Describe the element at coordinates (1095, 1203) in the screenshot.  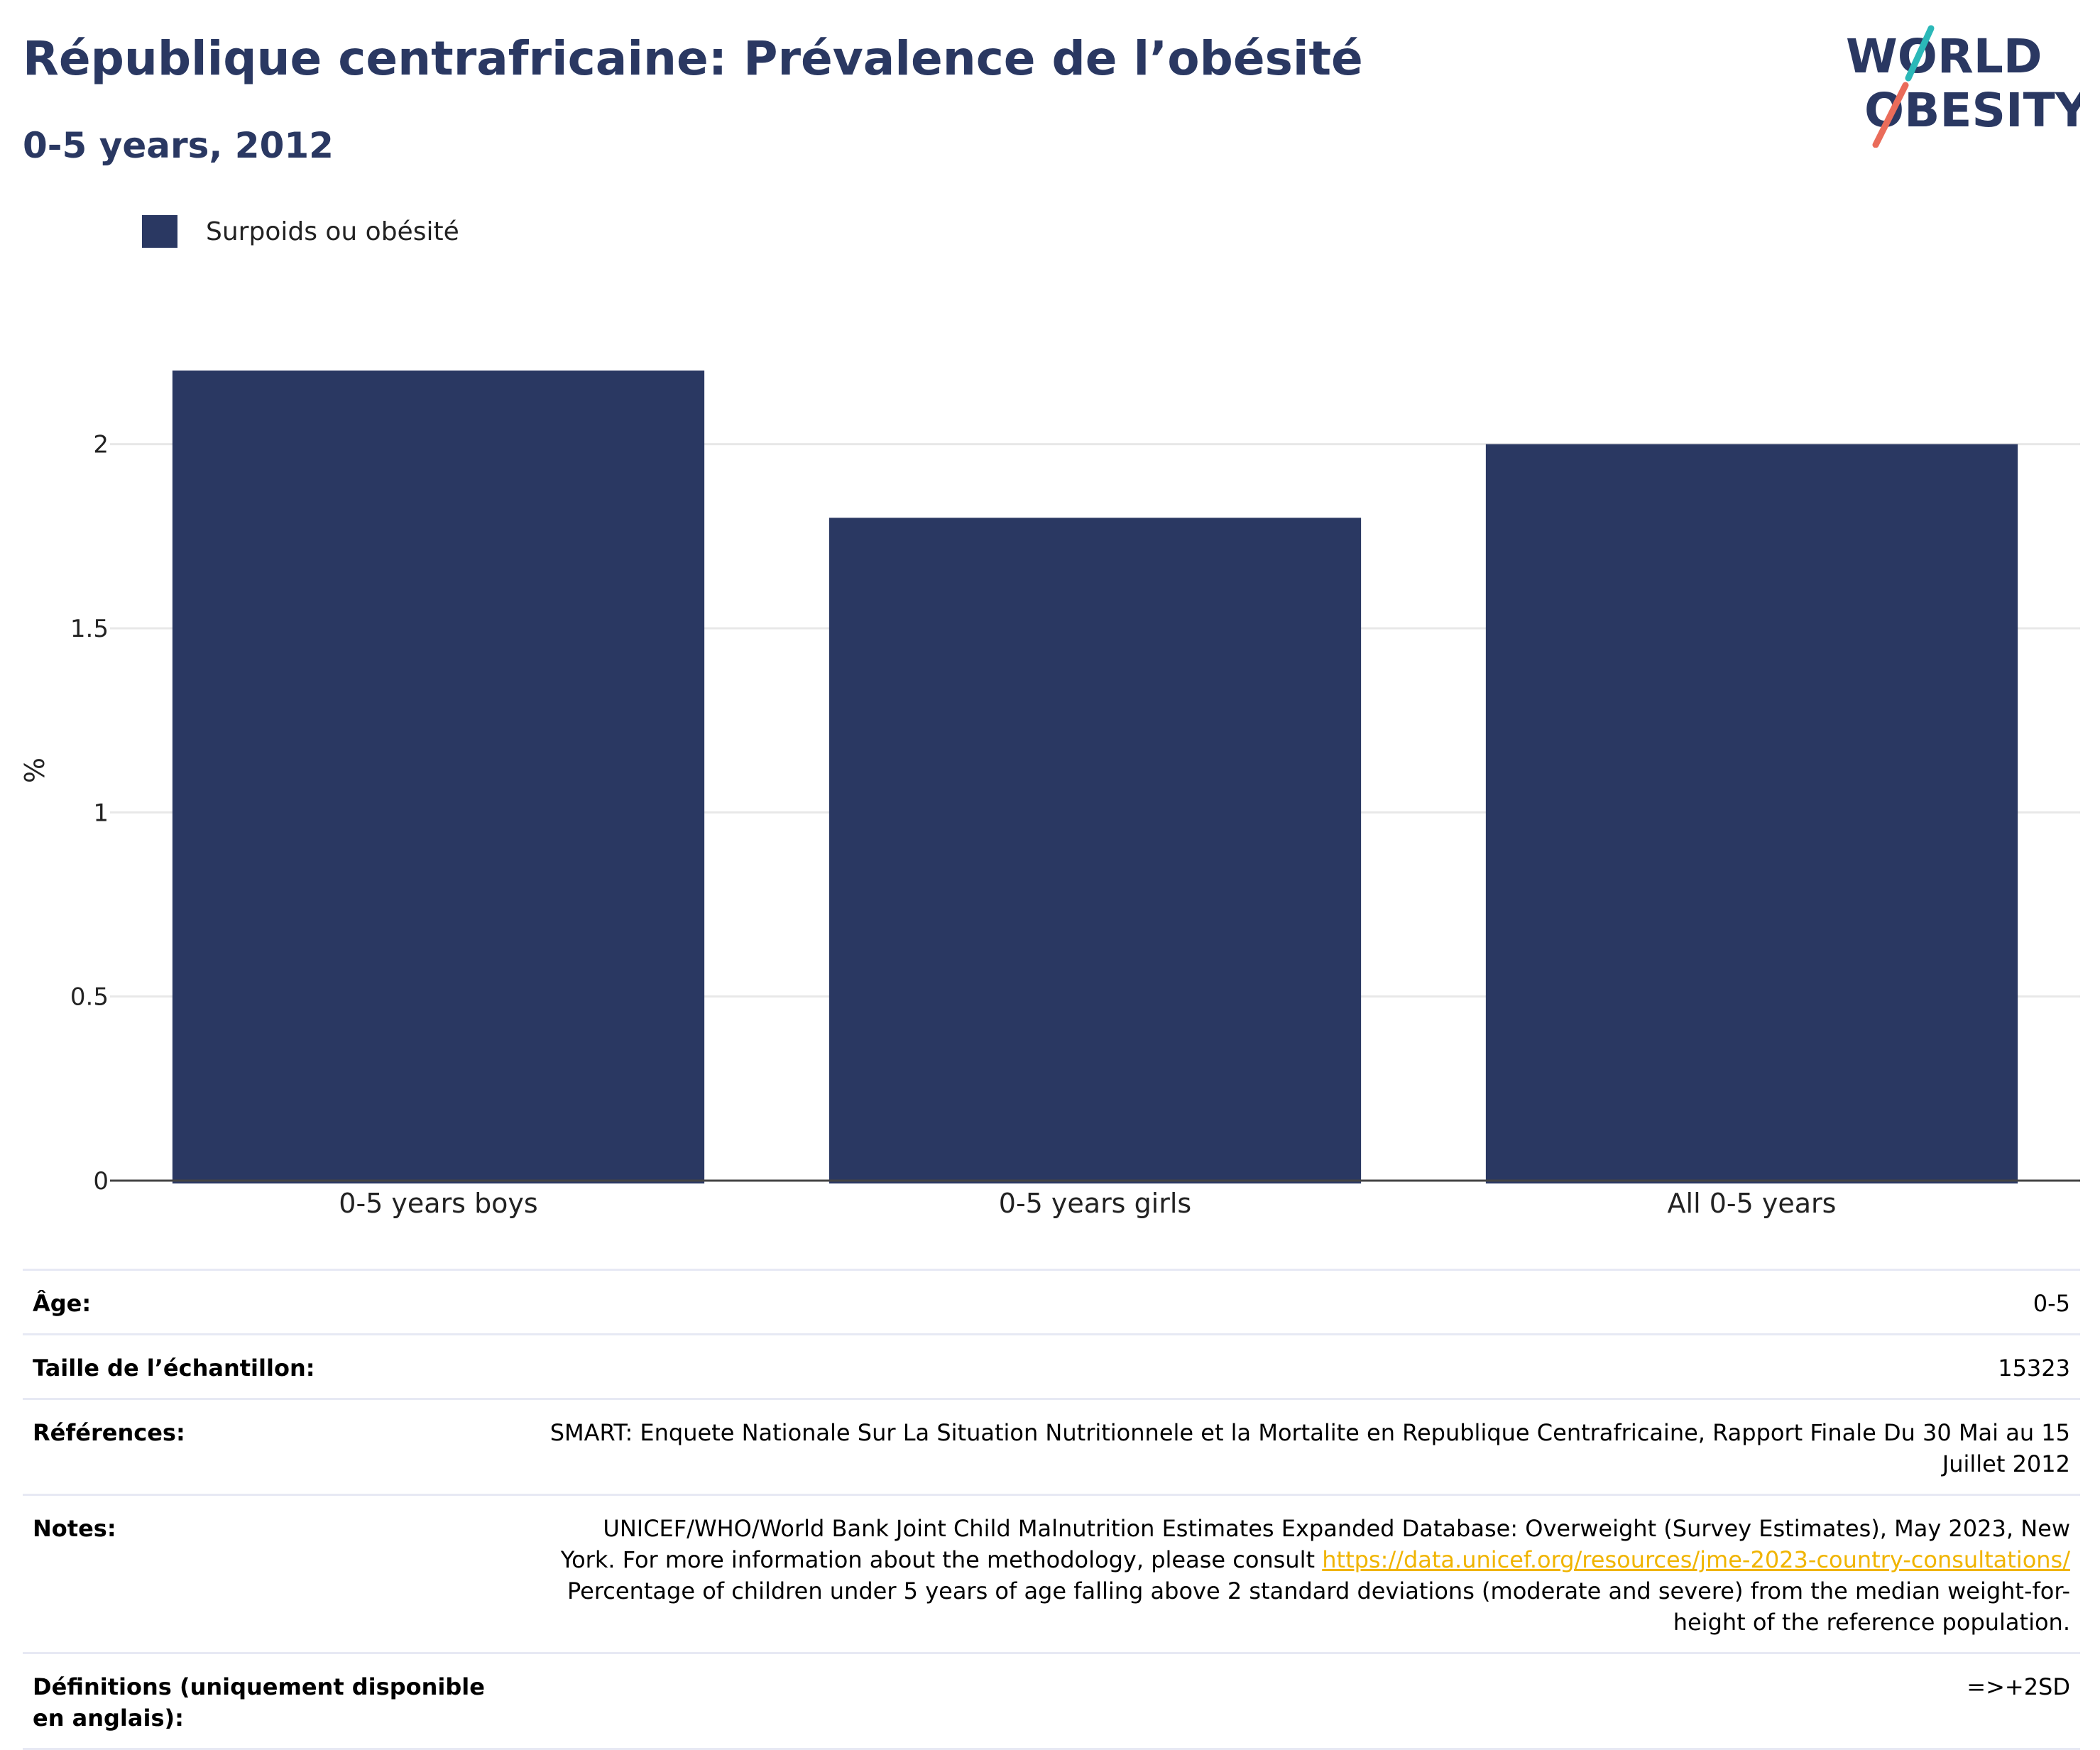
I see `x-tick-label: 0-5 years girls` at that location.